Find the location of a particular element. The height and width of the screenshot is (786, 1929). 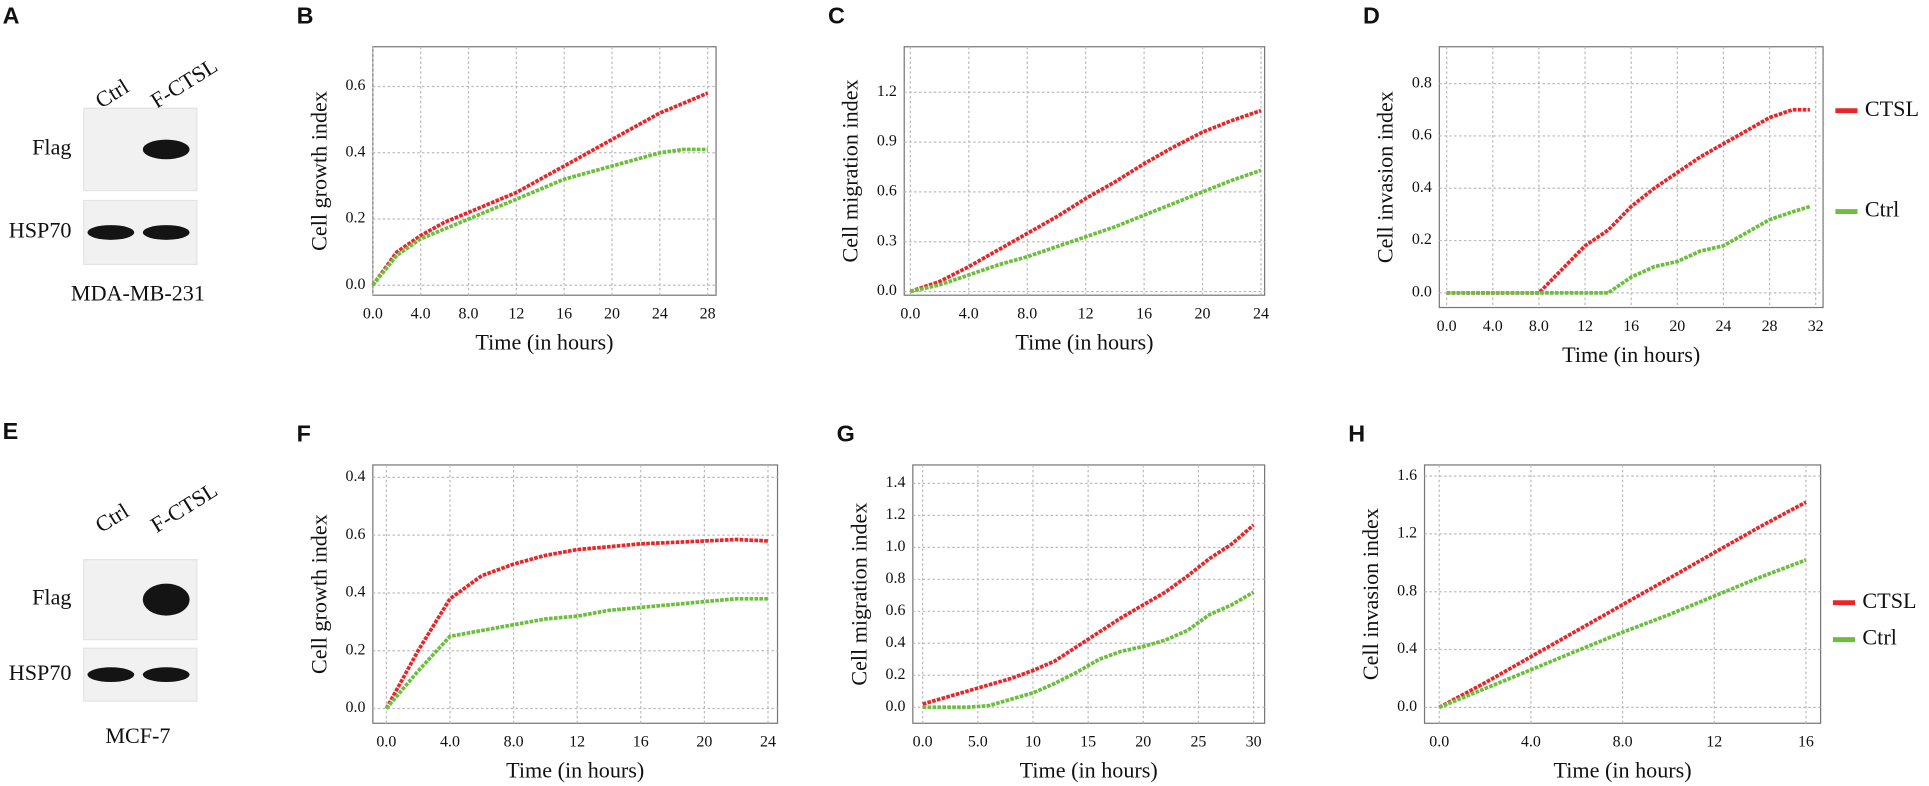

legend-label: Ctrl is located at coordinates (1882, 209).